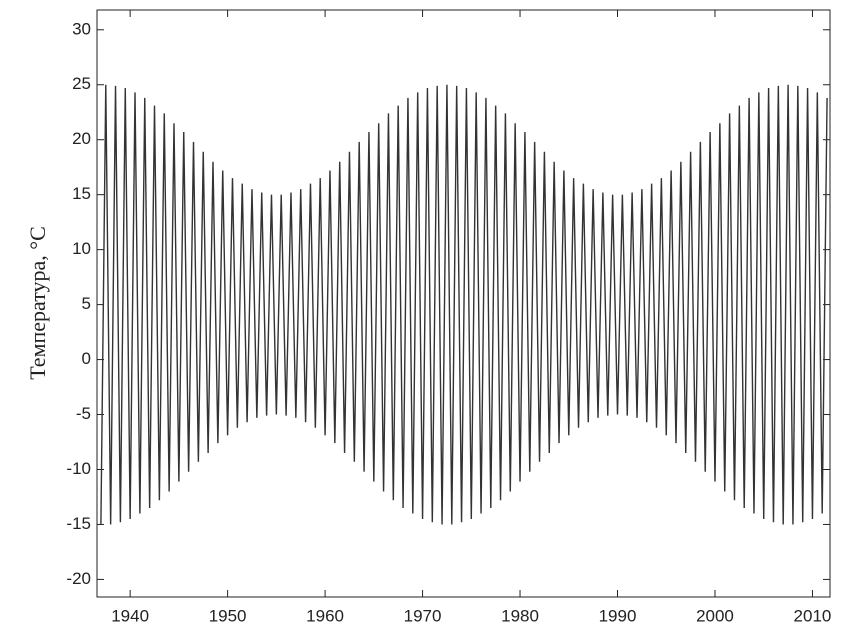  I want to click on x-tick-label: 1980, so click(520, 615).